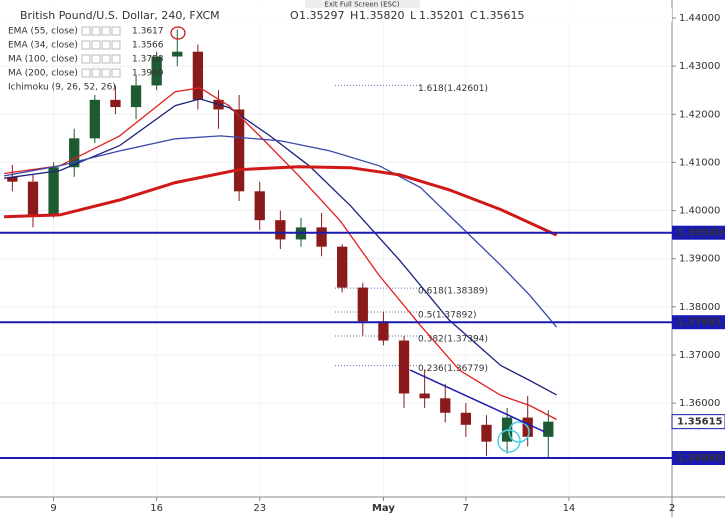 This screenshot has width=725, height=517. What do you see at coordinates (699, 355) in the screenshot?
I see `y-tick-label: 1.37000` at bounding box center [699, 355].